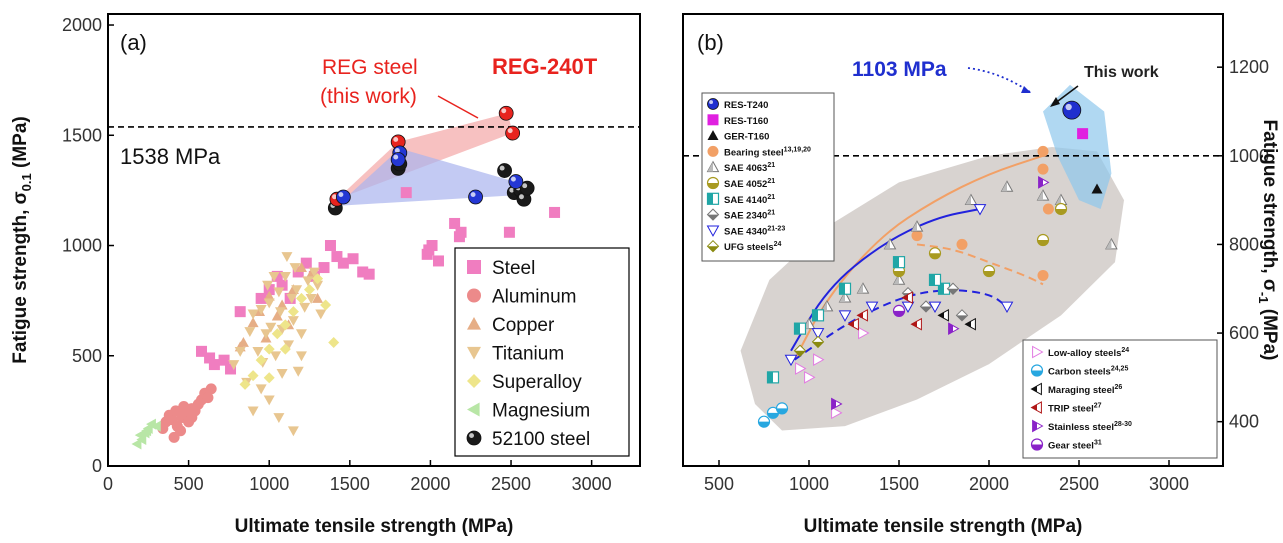 The image size is (1283, 543). What do you see at coordinates (1125, 350) in the screenshot?
I see `b-legend-bottom-label-sup: 24` at bounding box center [1125, 350].